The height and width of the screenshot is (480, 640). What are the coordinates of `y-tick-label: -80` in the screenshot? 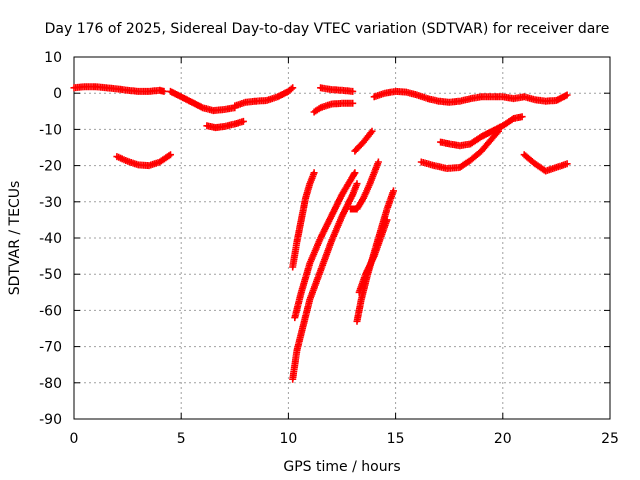 It's located at (50, 384).